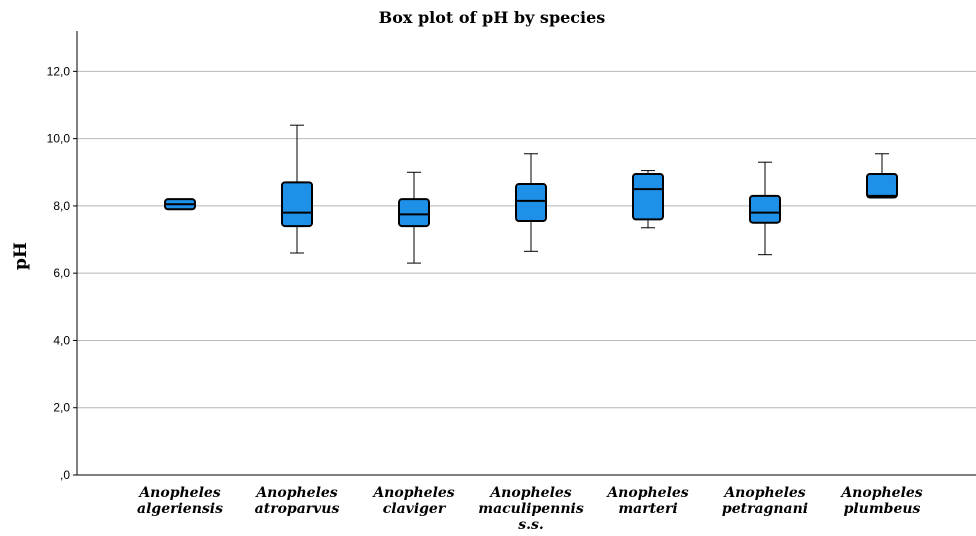 The image size is (976, 536). Describe the element at coordinates (59, 139) in the screenshot. I see `y-tick-label: 10,0` at that location.